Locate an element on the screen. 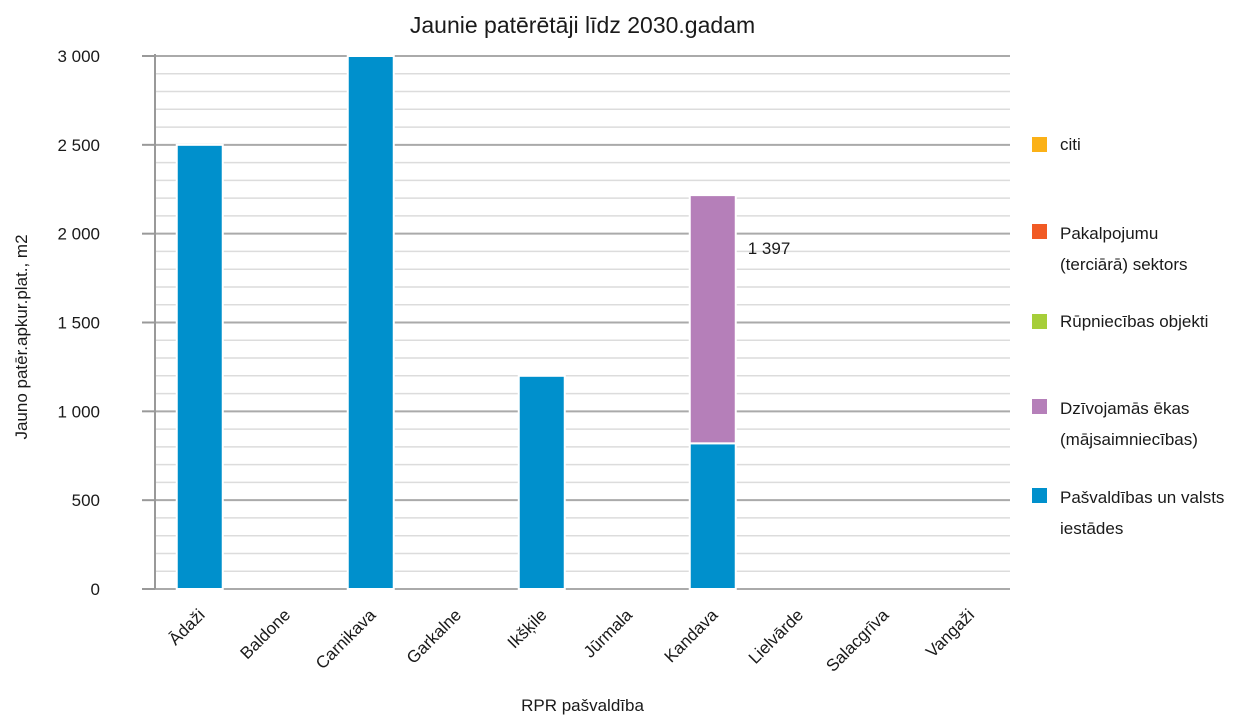  legend-label-line: (mājsaimniecības) is located at coordinates (1129, 439).